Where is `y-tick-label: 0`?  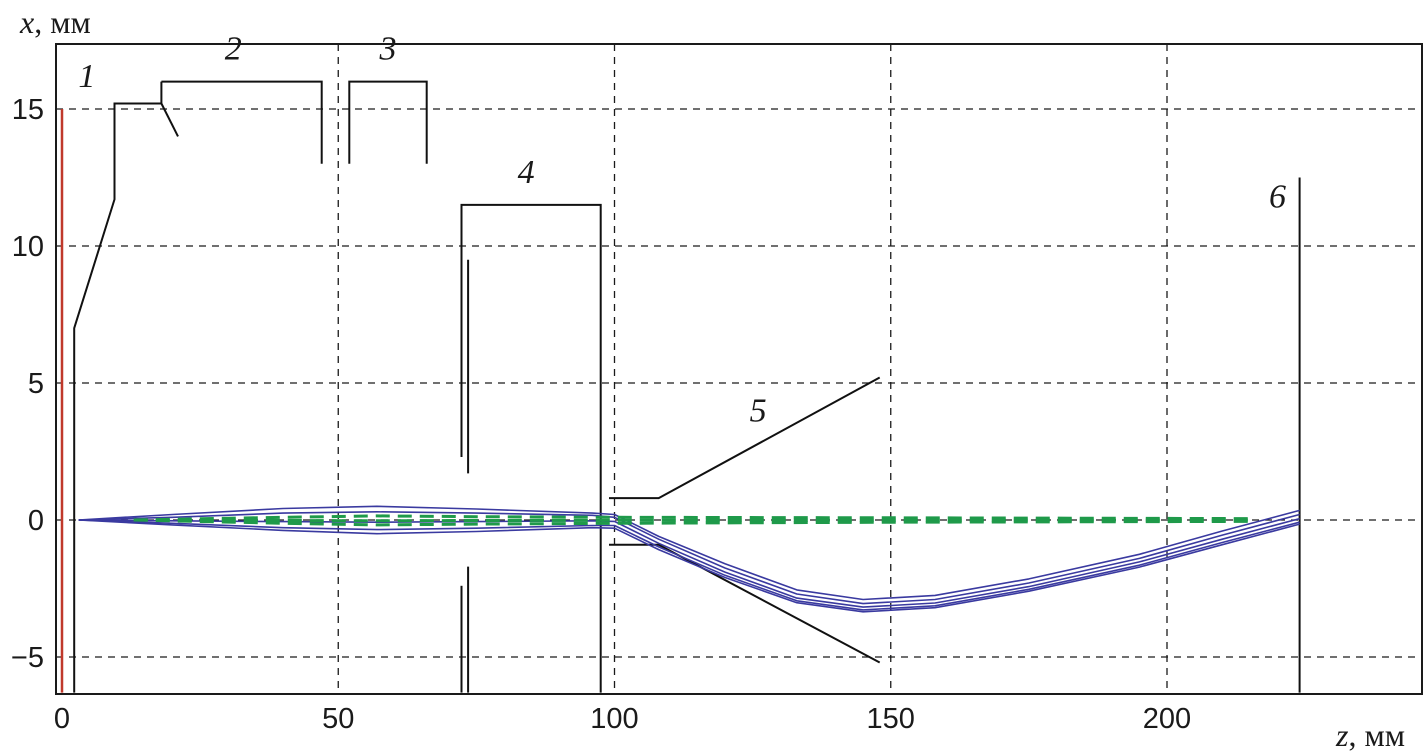
y-tick-label: 0 is located at coordinates (36, 521).